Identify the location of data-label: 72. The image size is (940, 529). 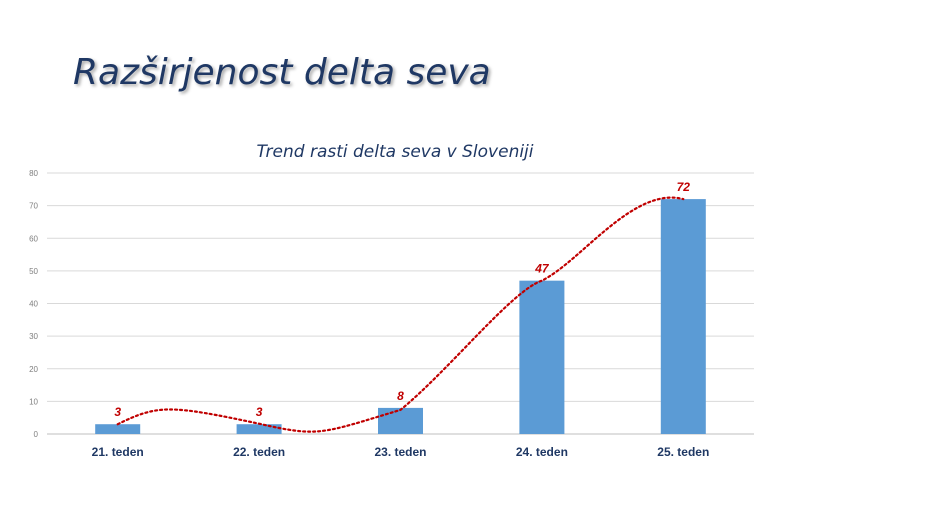
(684, 187).